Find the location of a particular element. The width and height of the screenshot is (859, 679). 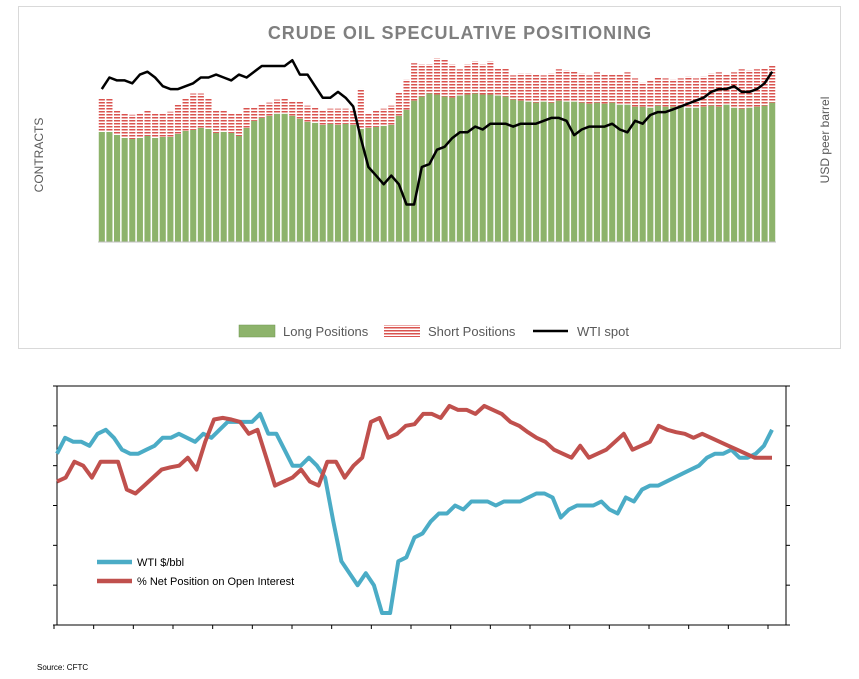

legend2-label-wti: WTI $/bbl is located at coordinates (160, 563).